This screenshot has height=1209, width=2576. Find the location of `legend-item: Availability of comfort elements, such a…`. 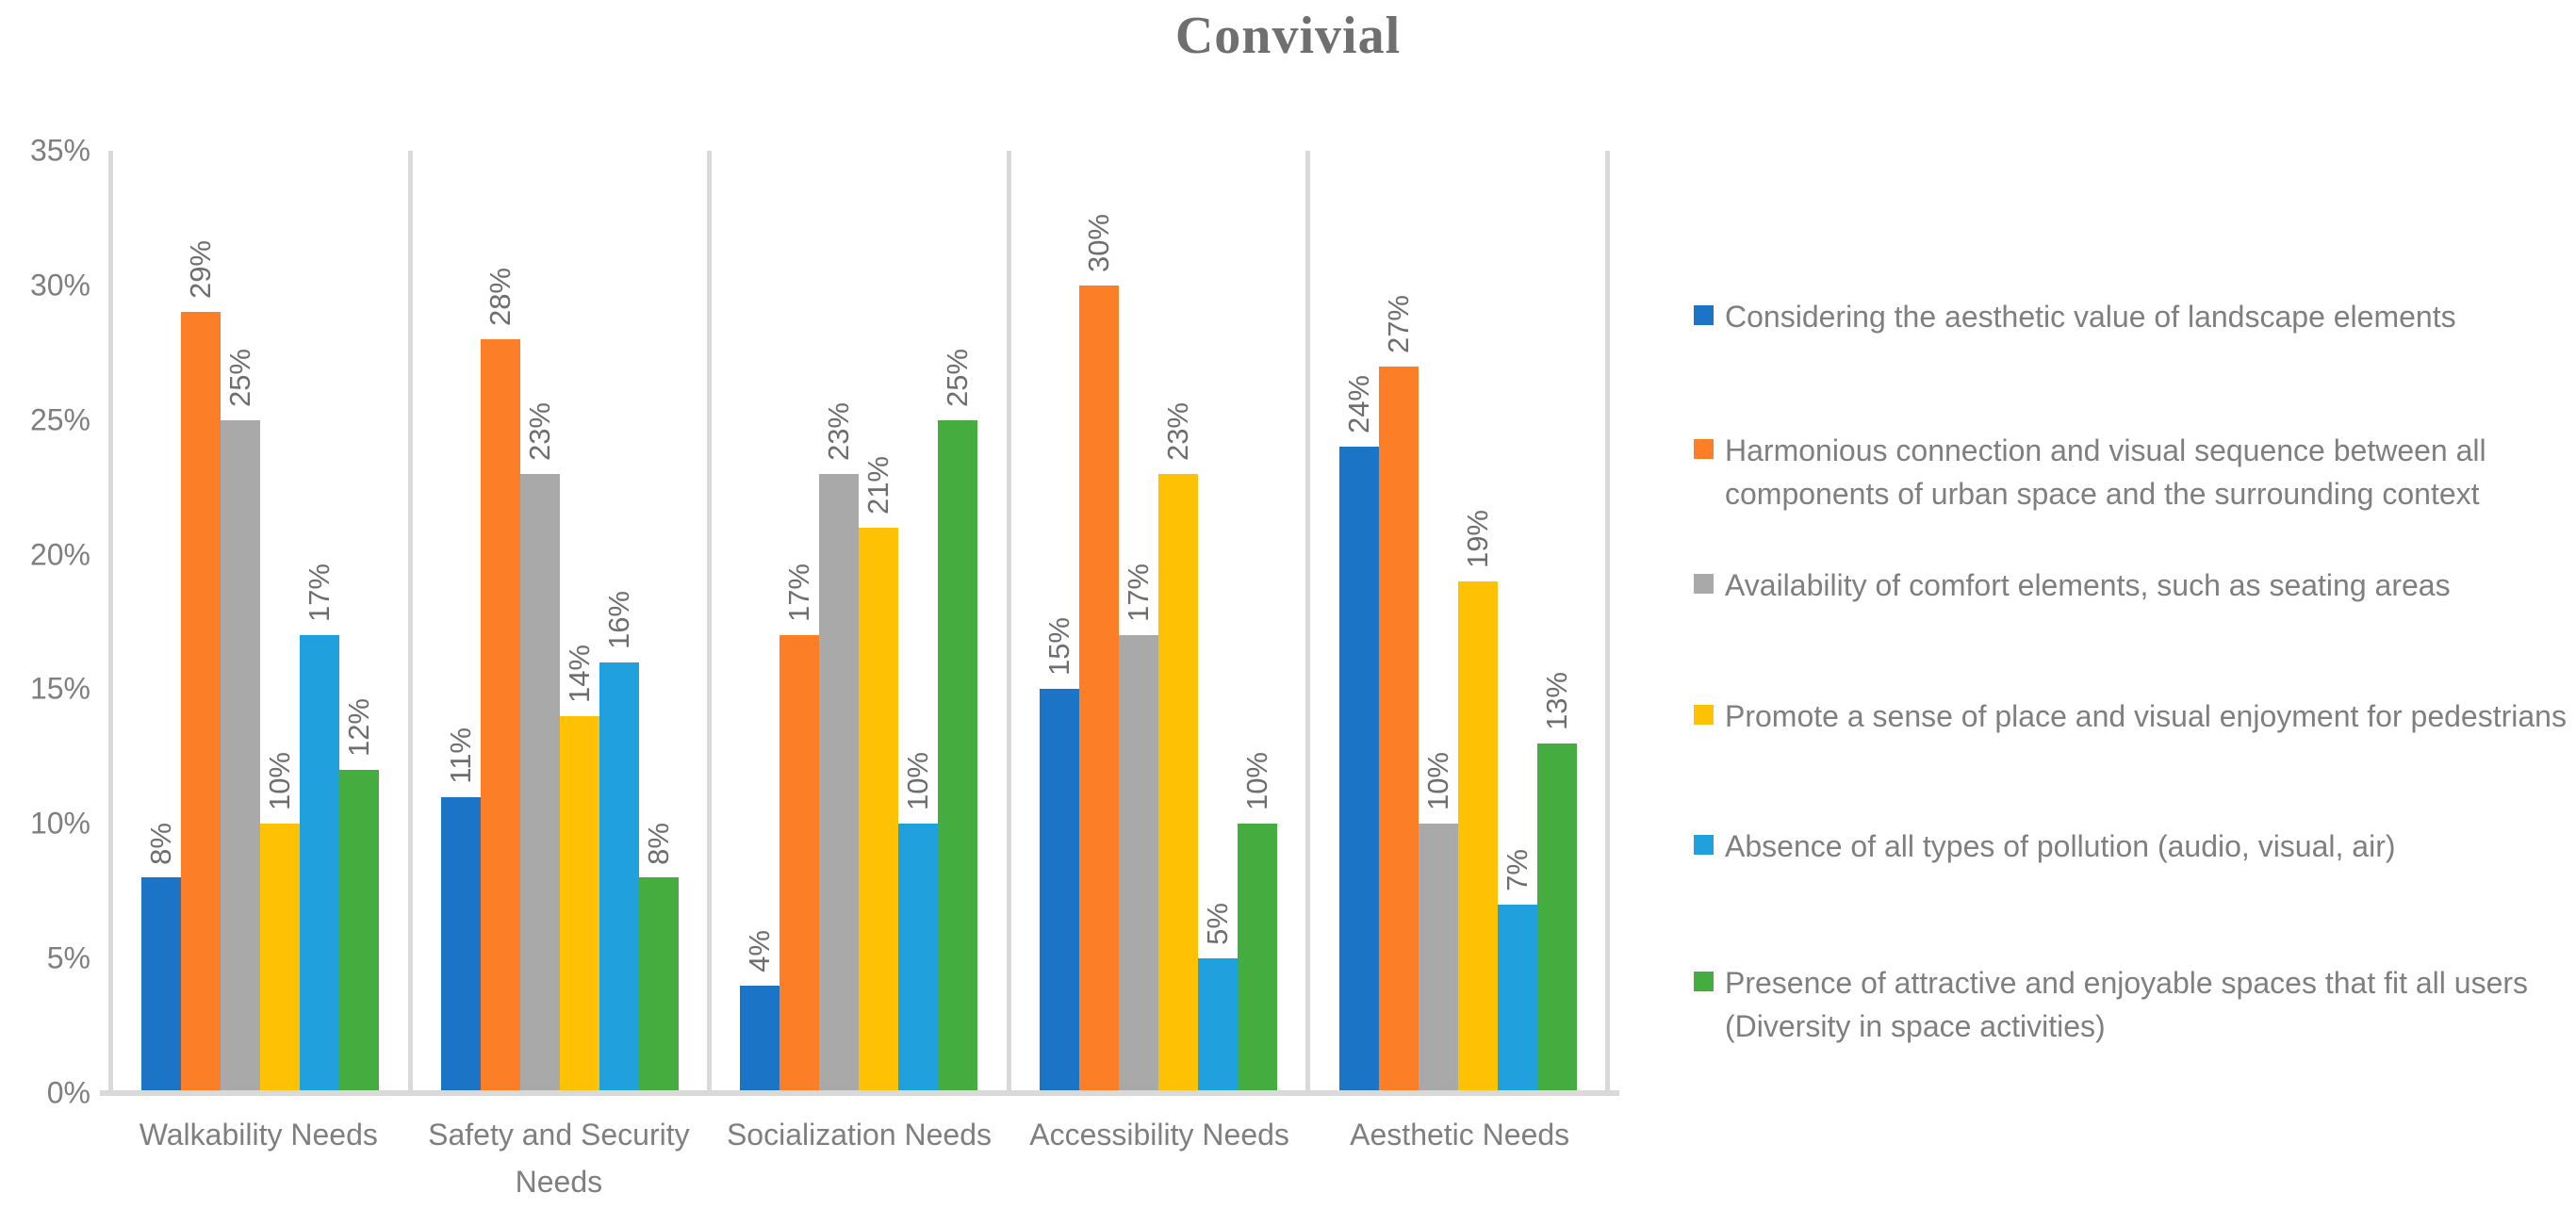

legend-item: Availability of comfort elements, such a… is located at coordinates (2072, 585).